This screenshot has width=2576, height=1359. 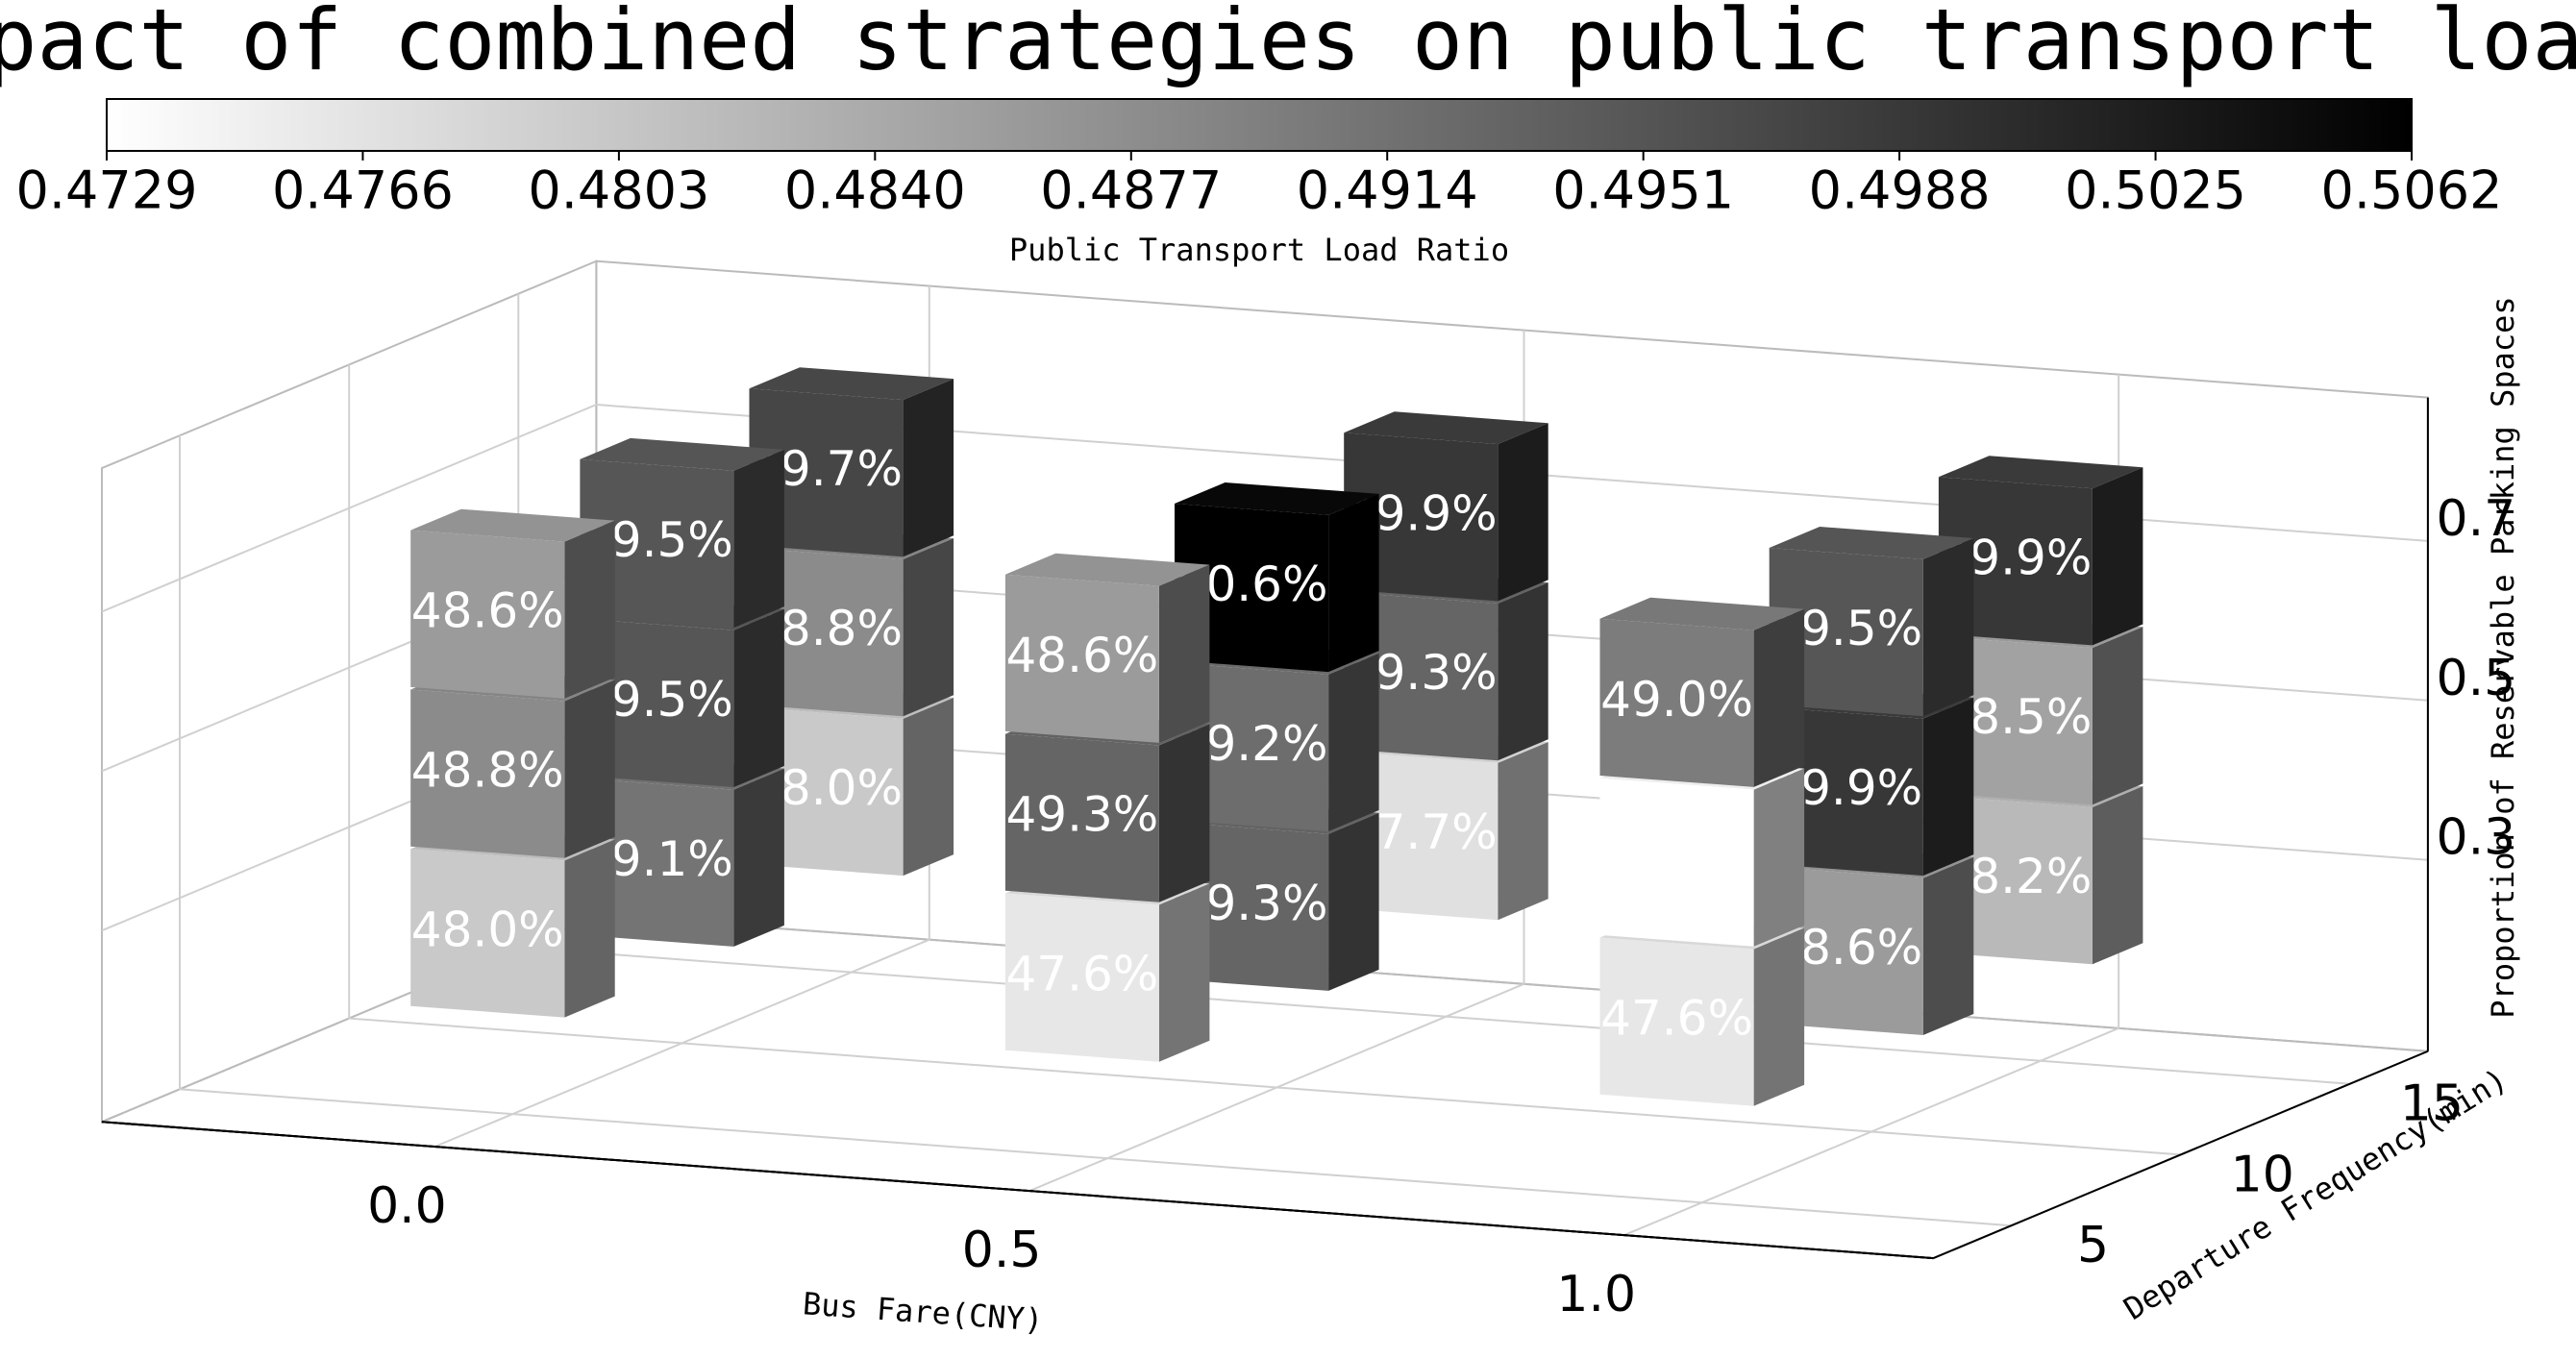 What do you see at coordinates (1643, 191) in the screenshot?
I see `colorbar-tick-label: 0.4951` at bounding box center [1643, 191].